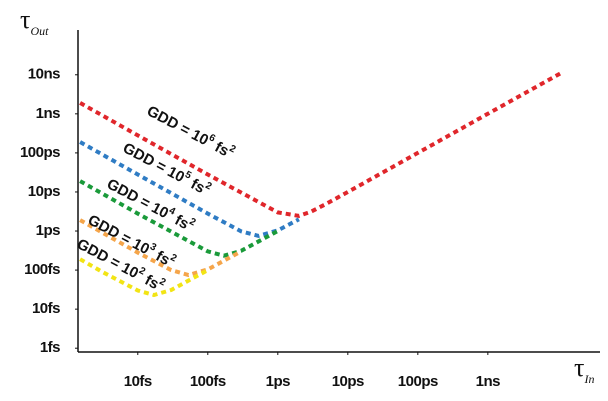  What do you see at coordinates (348, 381) in the screenshot?
I see `x-tick-label: 10ps` at bounding box center [348, 381].